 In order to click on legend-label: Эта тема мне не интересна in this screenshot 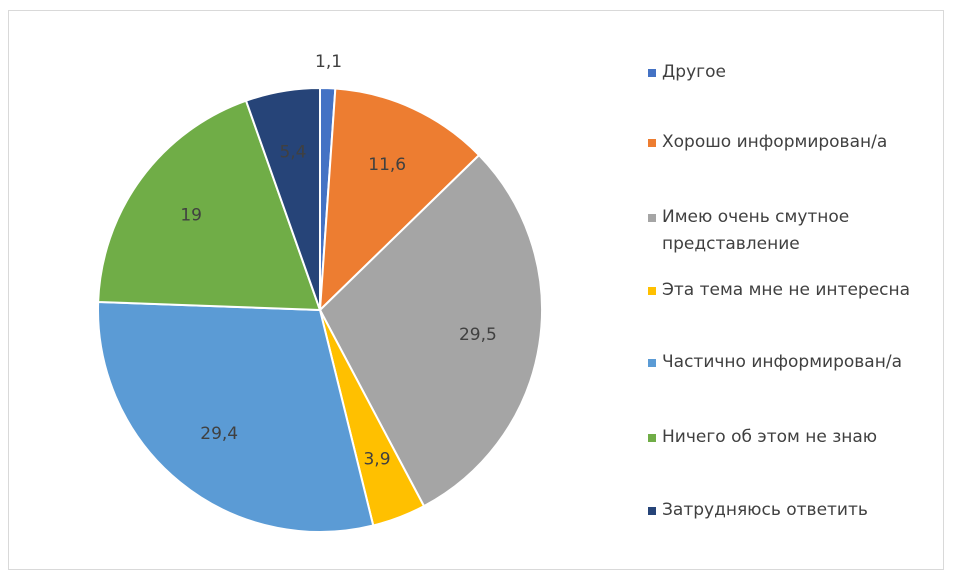, I will do `click(786, 290)`.